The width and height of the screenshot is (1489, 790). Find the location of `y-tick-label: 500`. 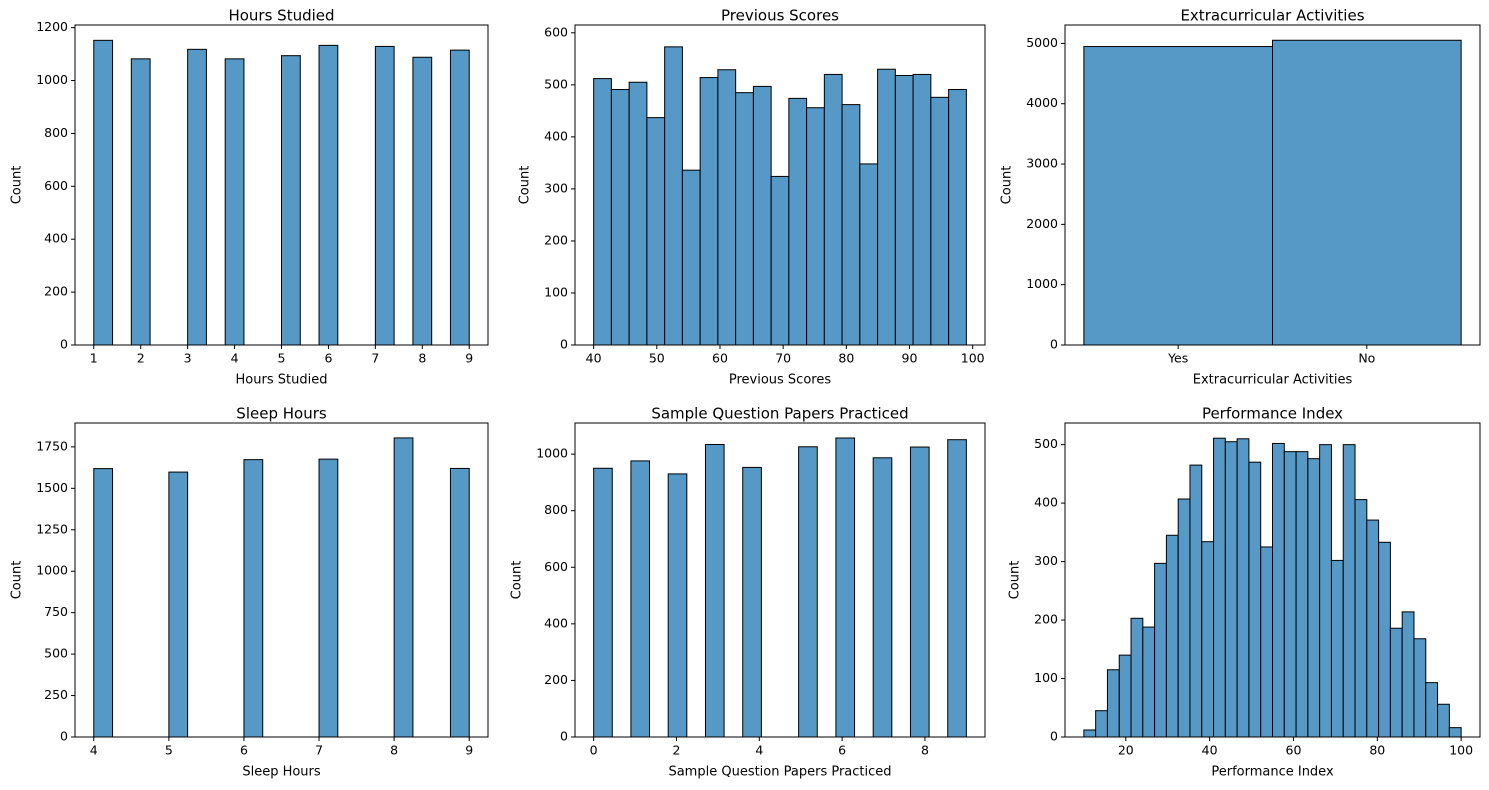

y-tick-label: 500 is located at coordinates (1046, 443).